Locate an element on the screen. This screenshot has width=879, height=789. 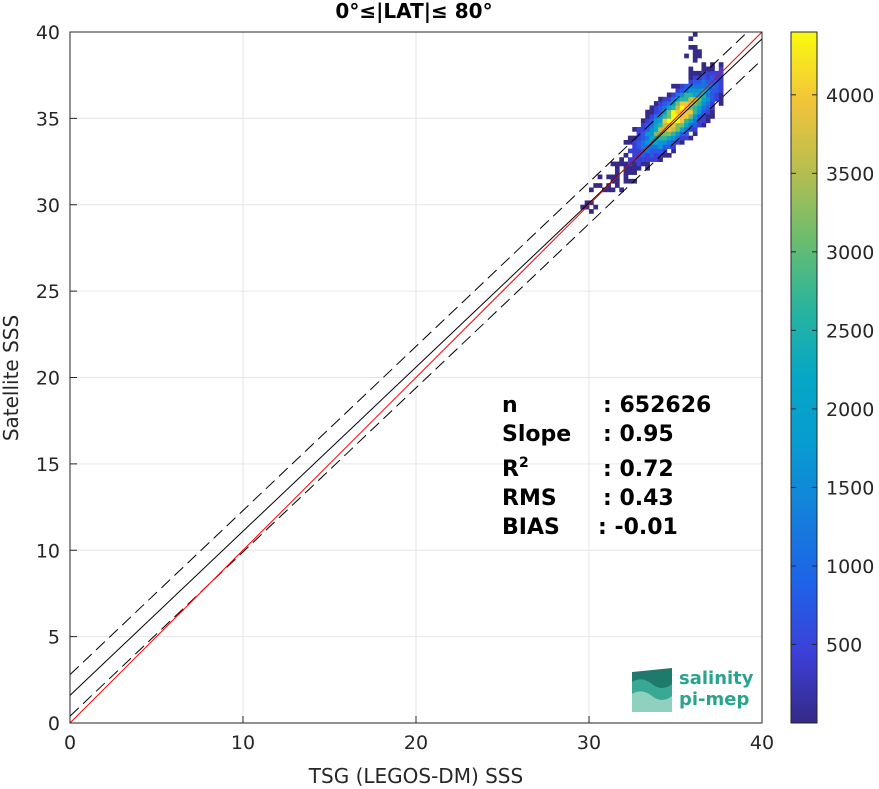
colorbar-tick-label: 1000 is located at coordinates (850, 567).